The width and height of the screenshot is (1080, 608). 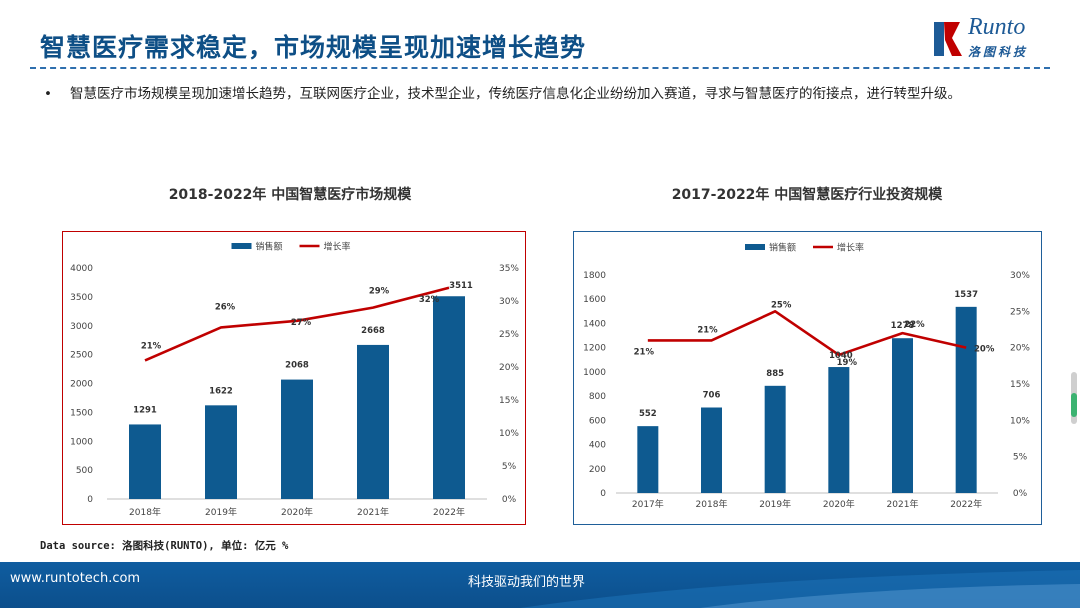 I want to click on line-data-label: 29%, so click(x=379, y=292).